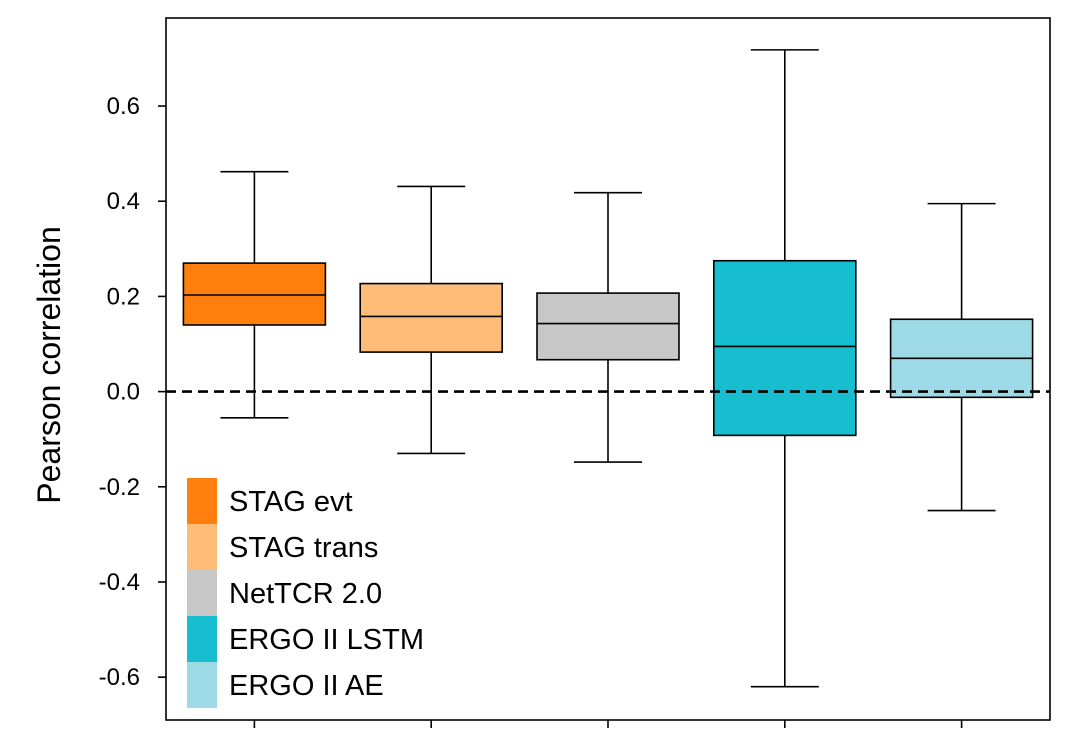 The image size is (1066, 750). I want to click on legend-label: ERGO II AE, so click(306, 686).